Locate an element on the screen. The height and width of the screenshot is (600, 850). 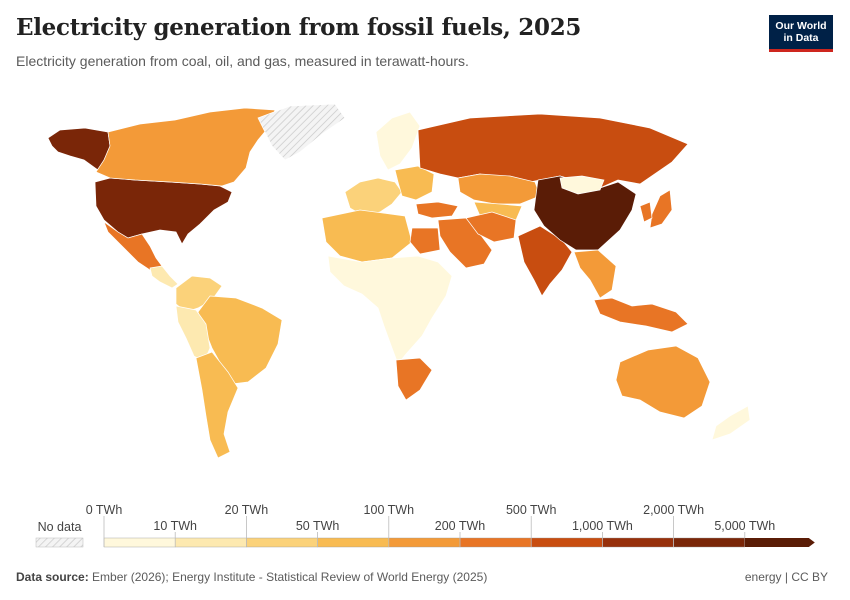
region-alaska is located at coordinates (79, 149).